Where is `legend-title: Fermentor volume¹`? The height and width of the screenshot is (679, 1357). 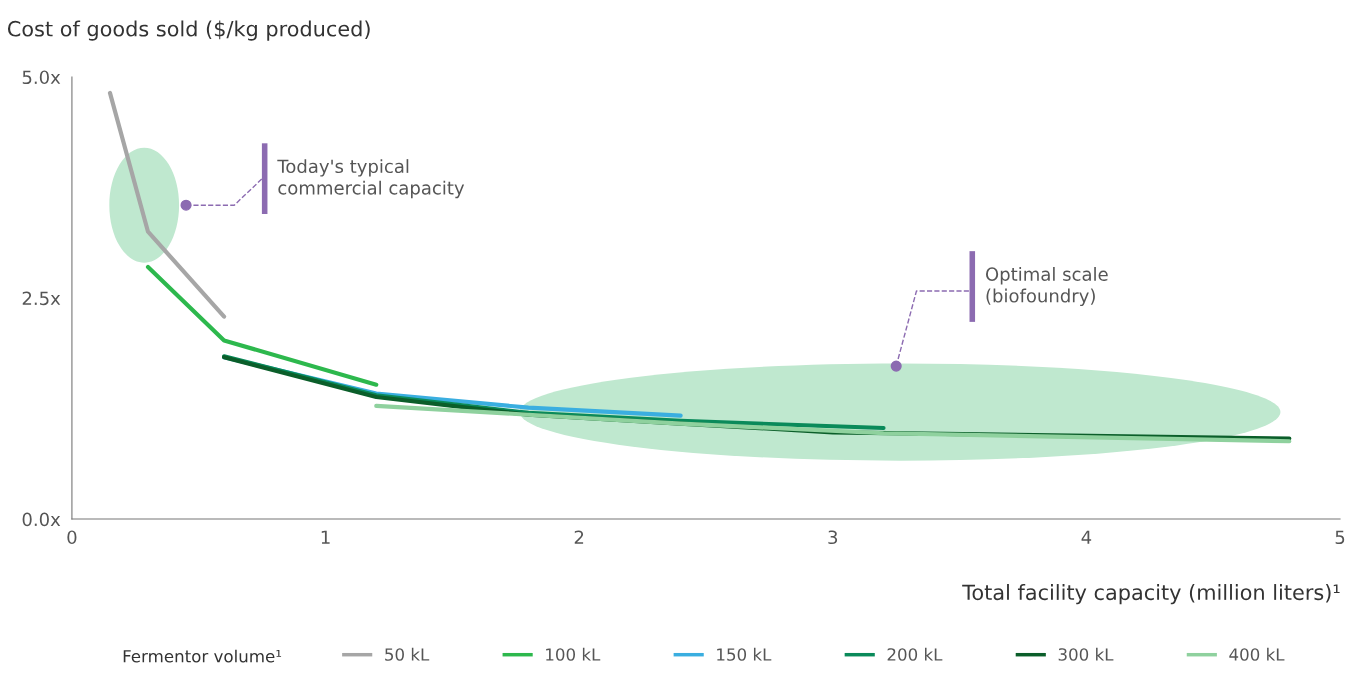
legend-title: Fermentor volume¹ is located at coordinates (202, 656).